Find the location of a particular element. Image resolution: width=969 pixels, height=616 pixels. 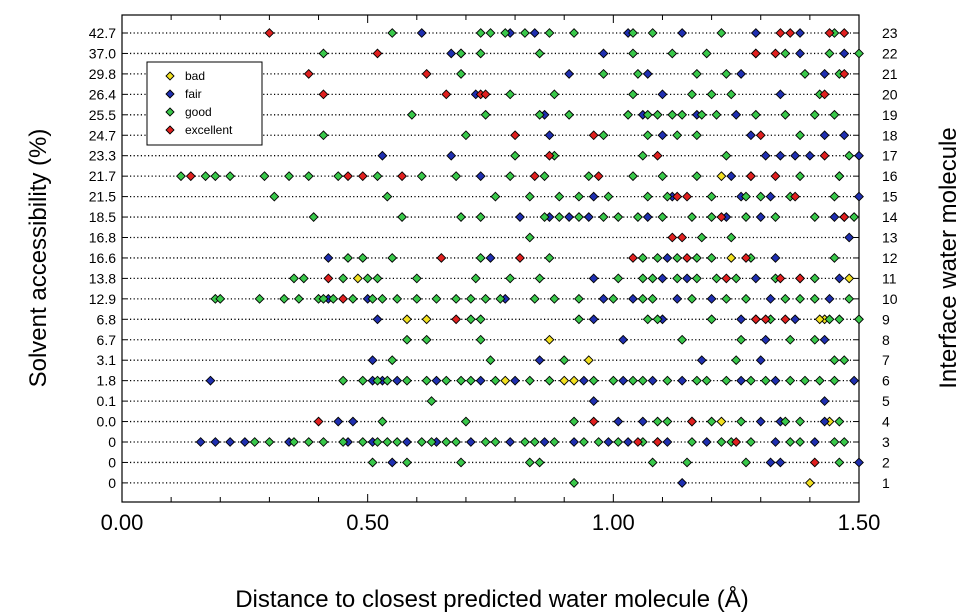

right-y-tick-label: 12 is located at coordinates (890, 258).